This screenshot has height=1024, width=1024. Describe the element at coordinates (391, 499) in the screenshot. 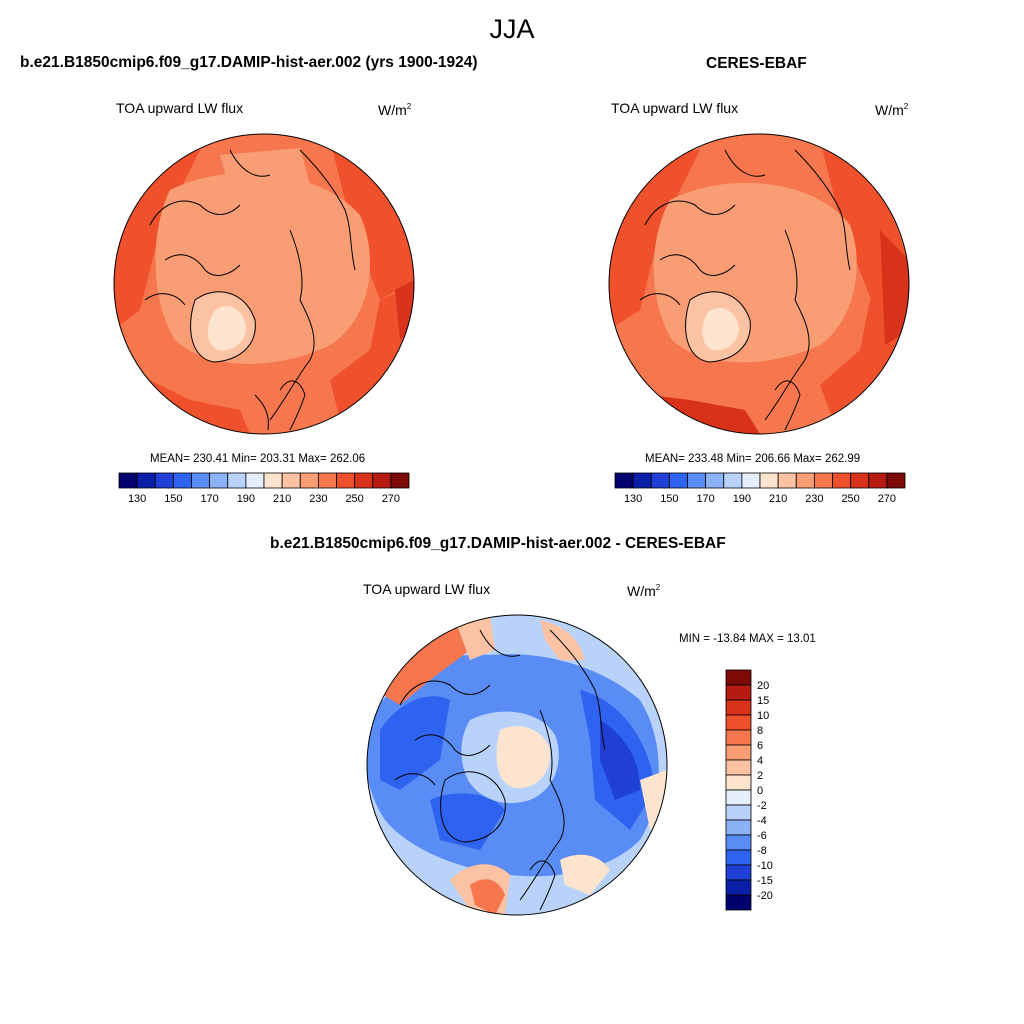

I see `colorbar-model-tick-label: 270` at that location.